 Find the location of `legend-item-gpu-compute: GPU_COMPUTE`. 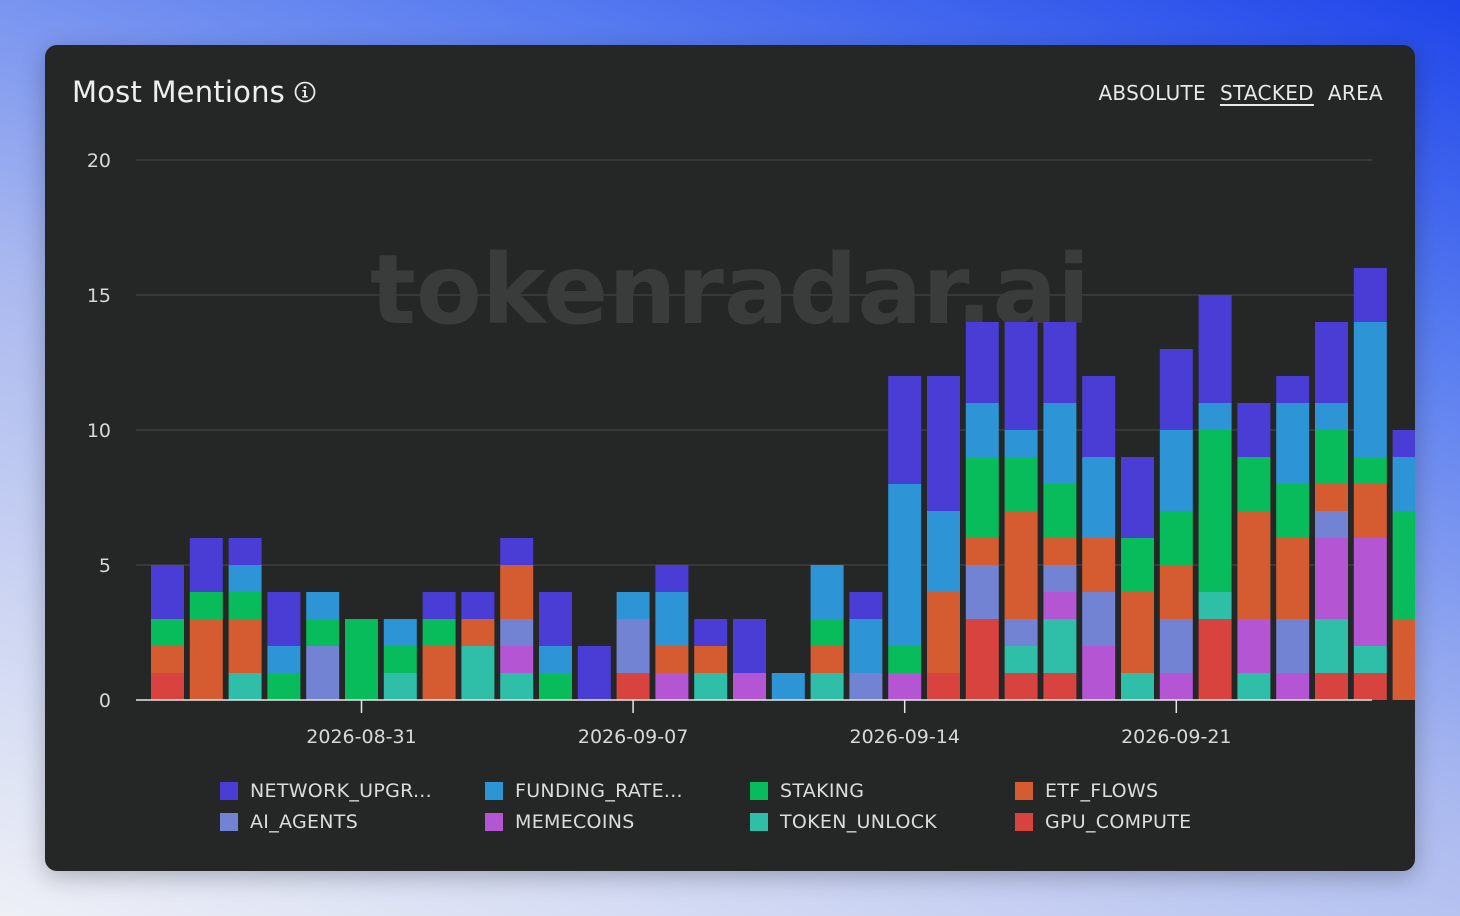

legend-item-gpu-compute: GPU_COMPUTE is located at coordinates (1147, 821).